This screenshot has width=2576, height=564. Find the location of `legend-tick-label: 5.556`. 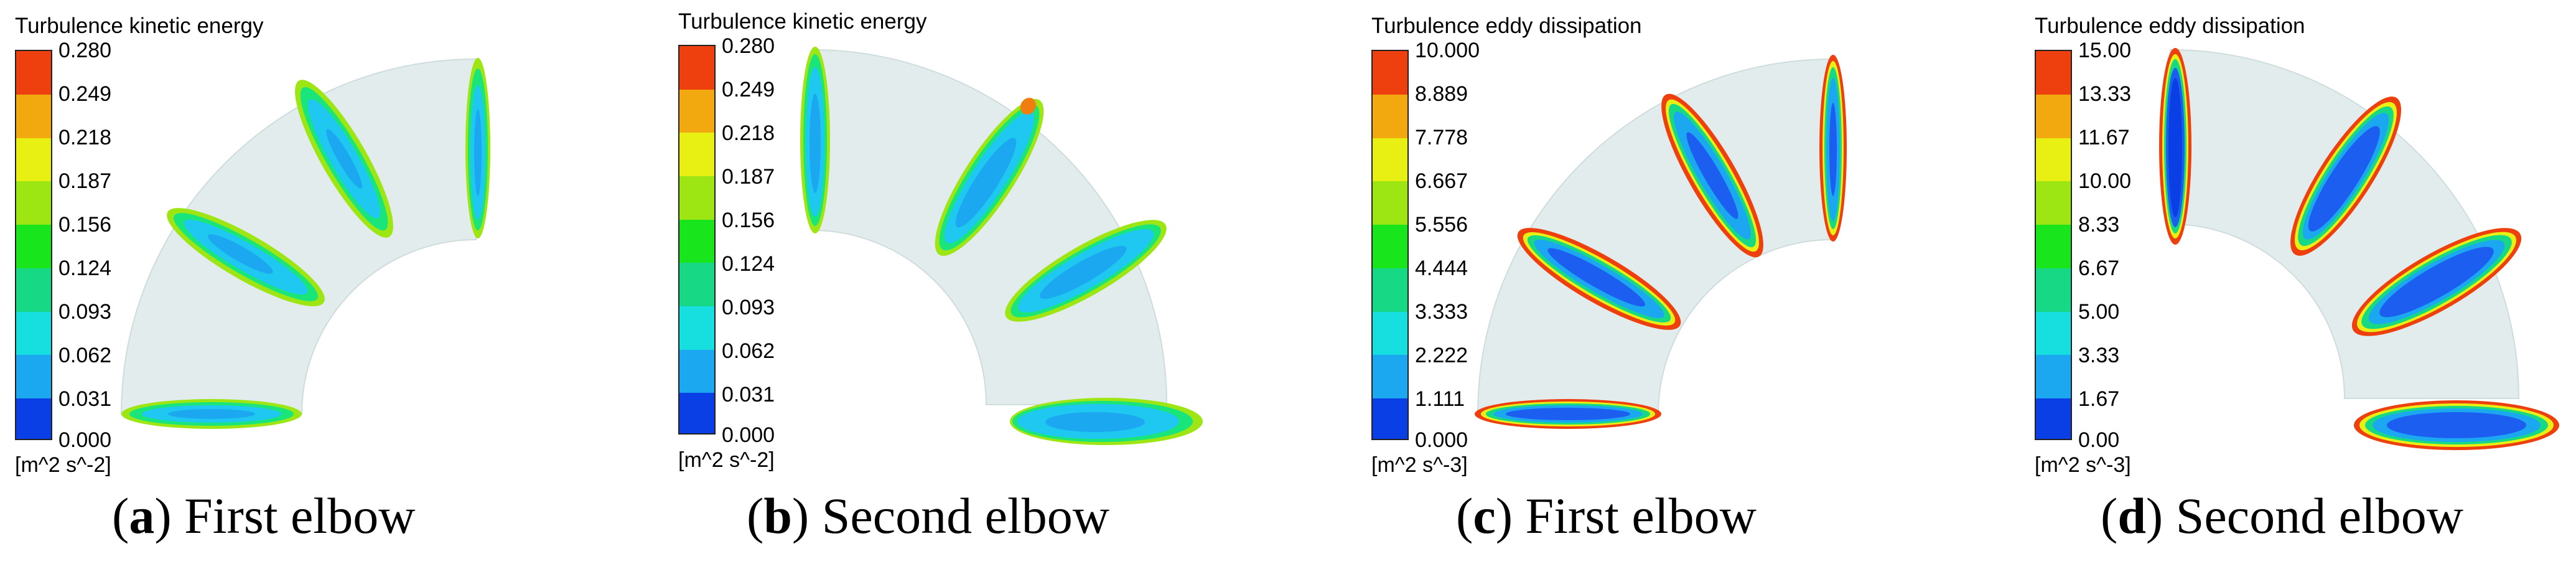

legend-tick-label: 5.556 is located at coordinates (1441, 225).